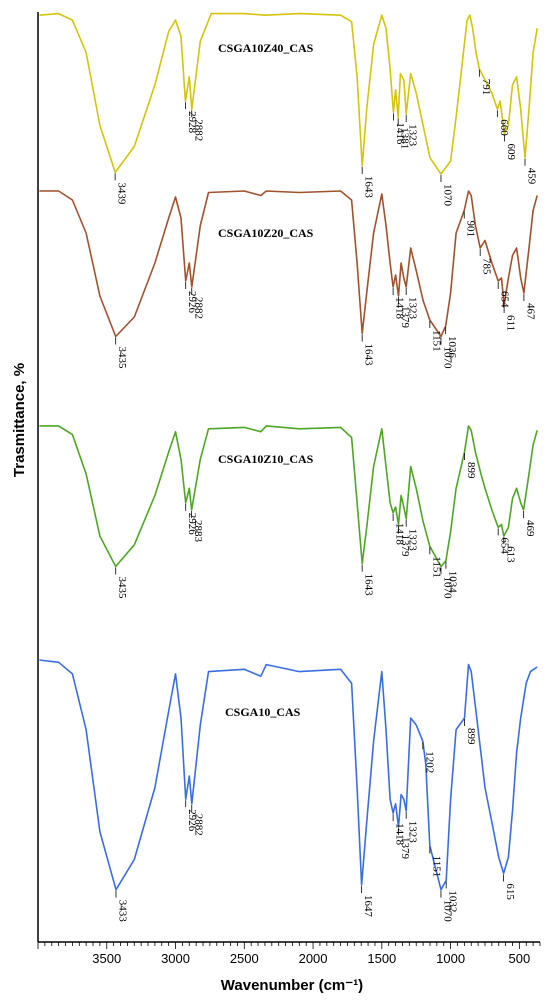 This screenshot has width=550, height=1001. I want to click on peak-label: 3439, so click(122, 193).